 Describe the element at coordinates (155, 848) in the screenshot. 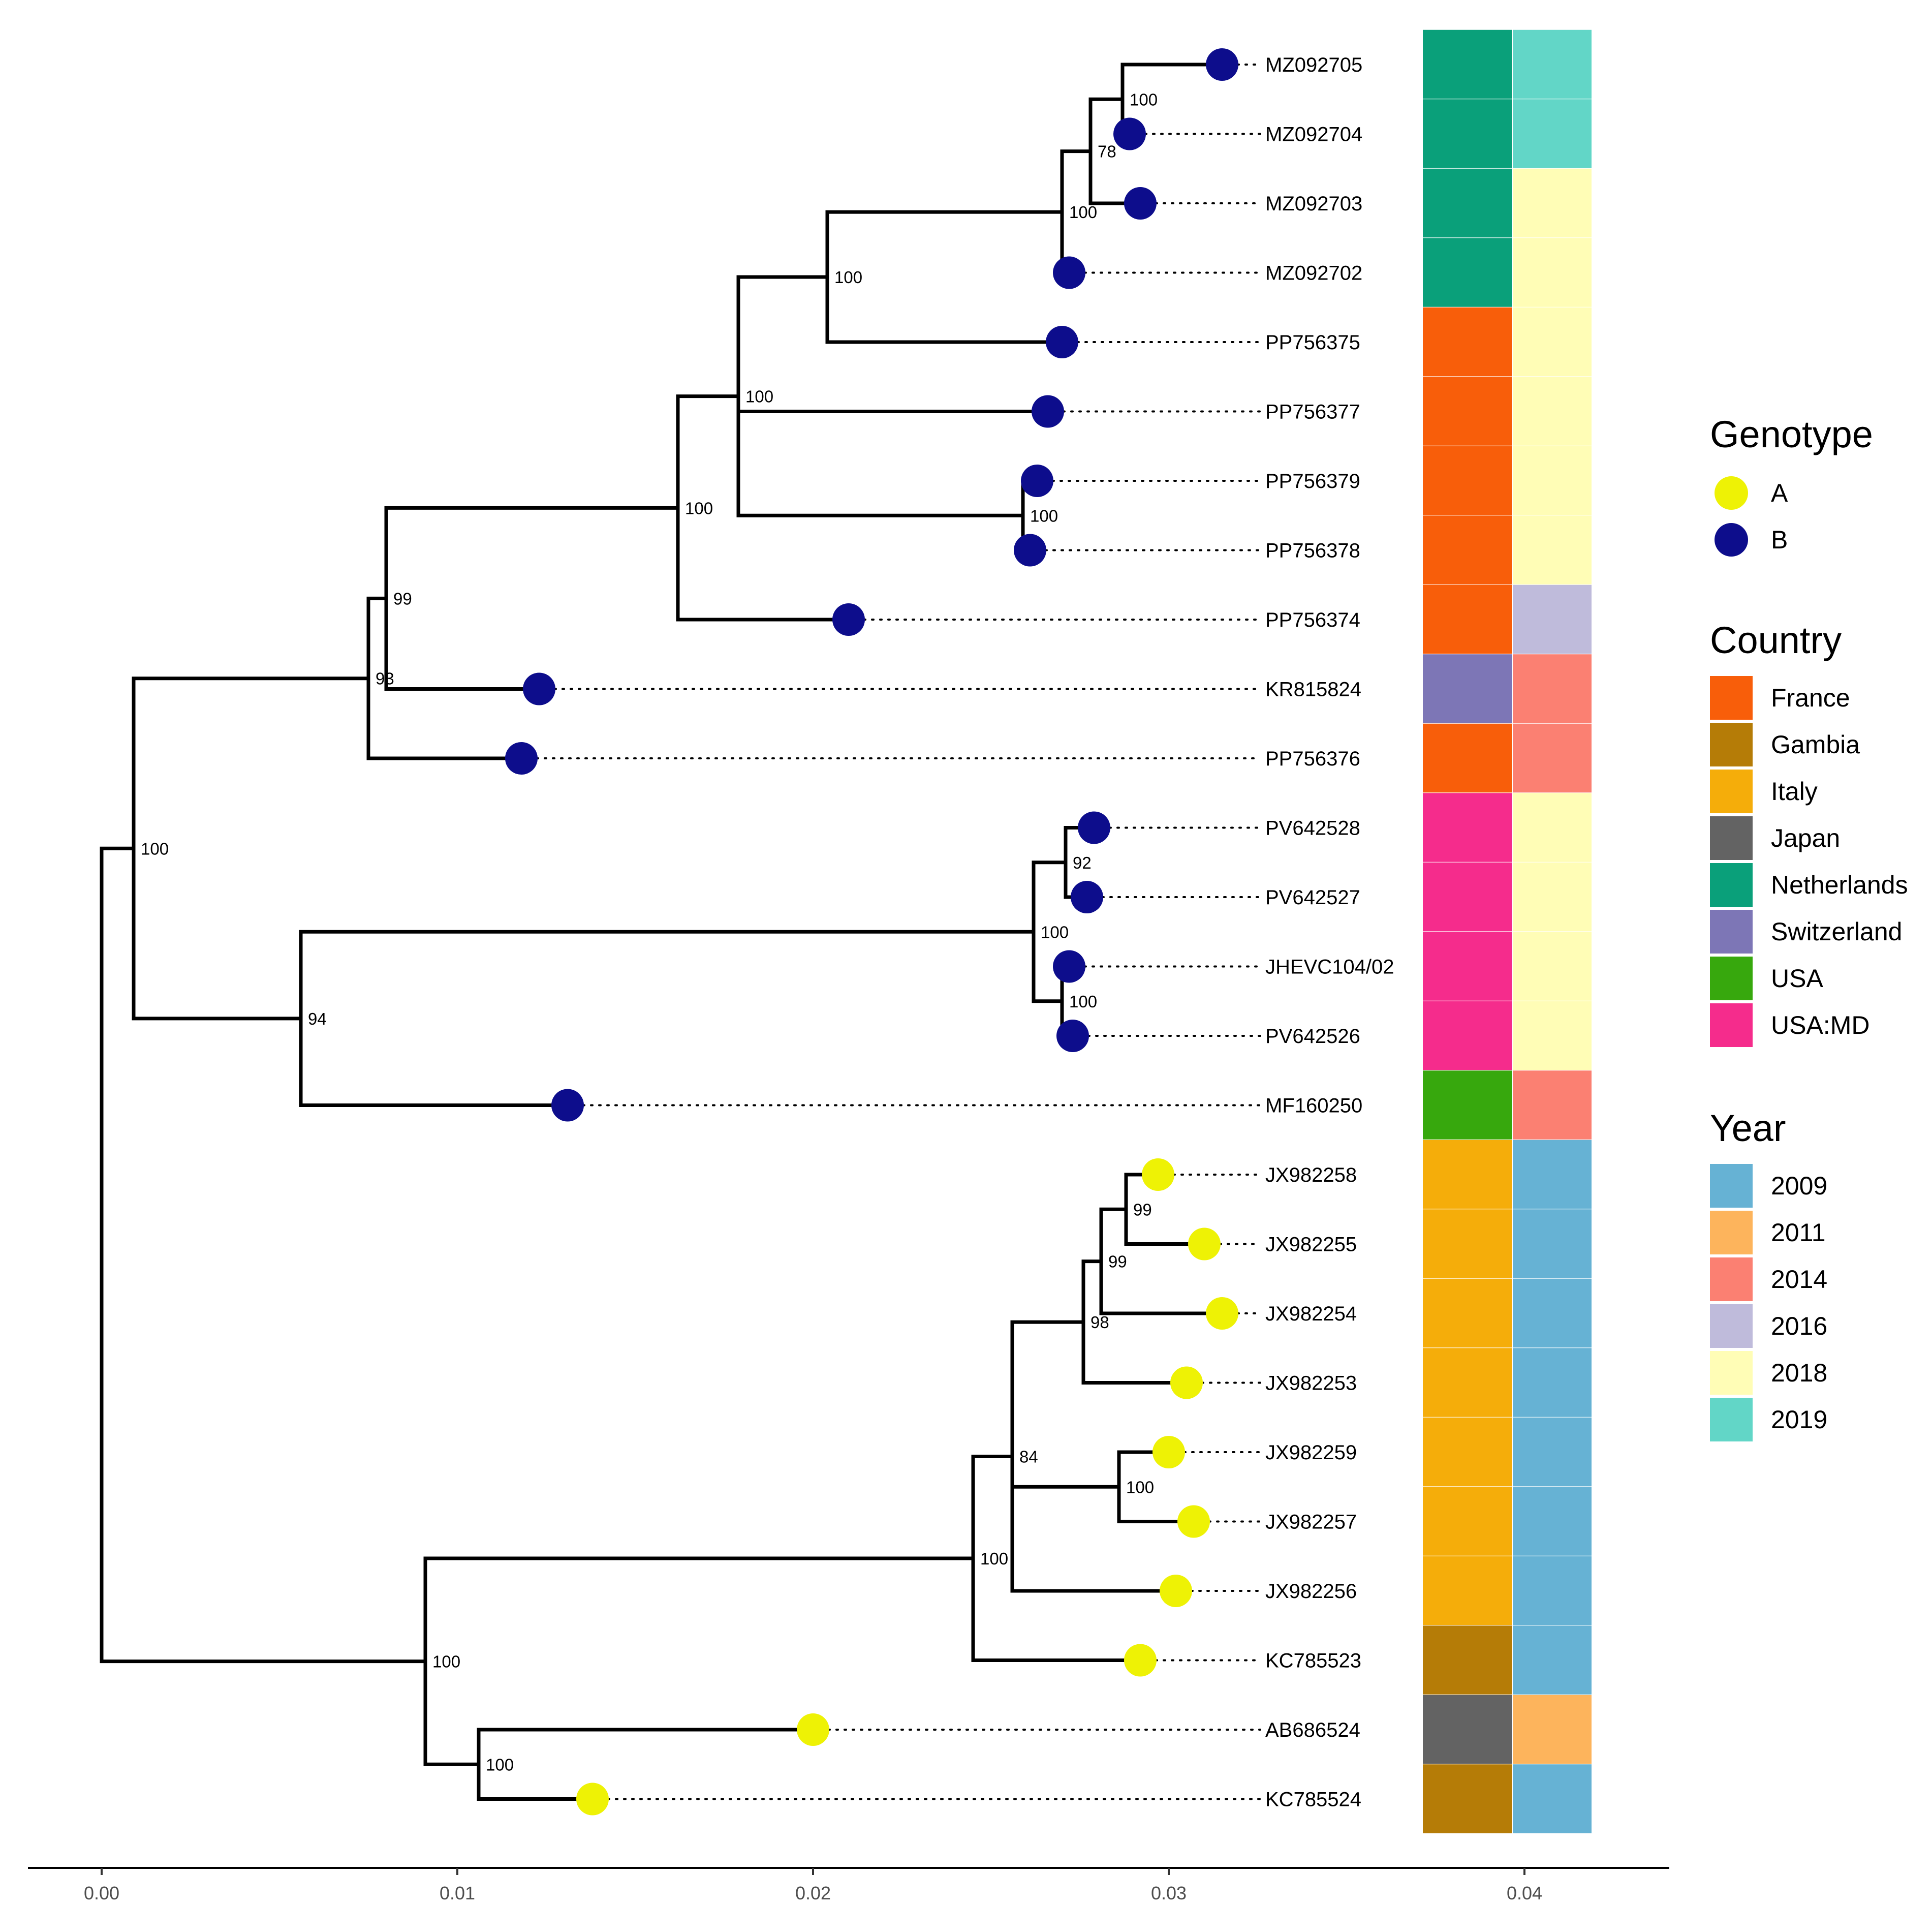

I see `support-label-n1: 100` at that location.